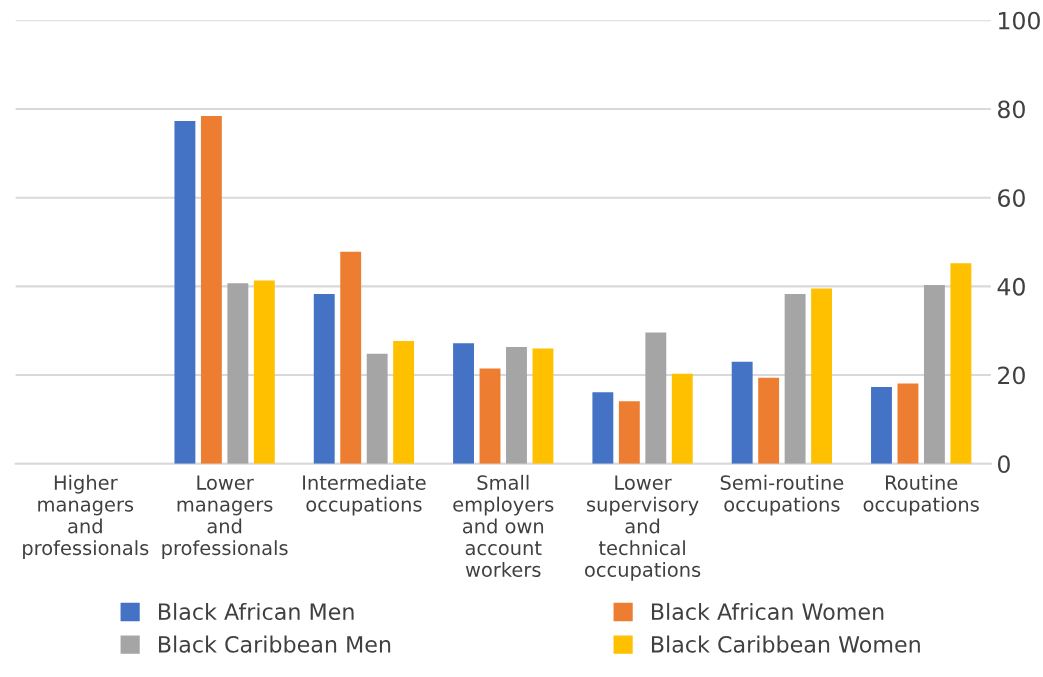 This screenshot has width=1043, height=677. I want to click on y-tick-label: 0, so click(1003, 464).